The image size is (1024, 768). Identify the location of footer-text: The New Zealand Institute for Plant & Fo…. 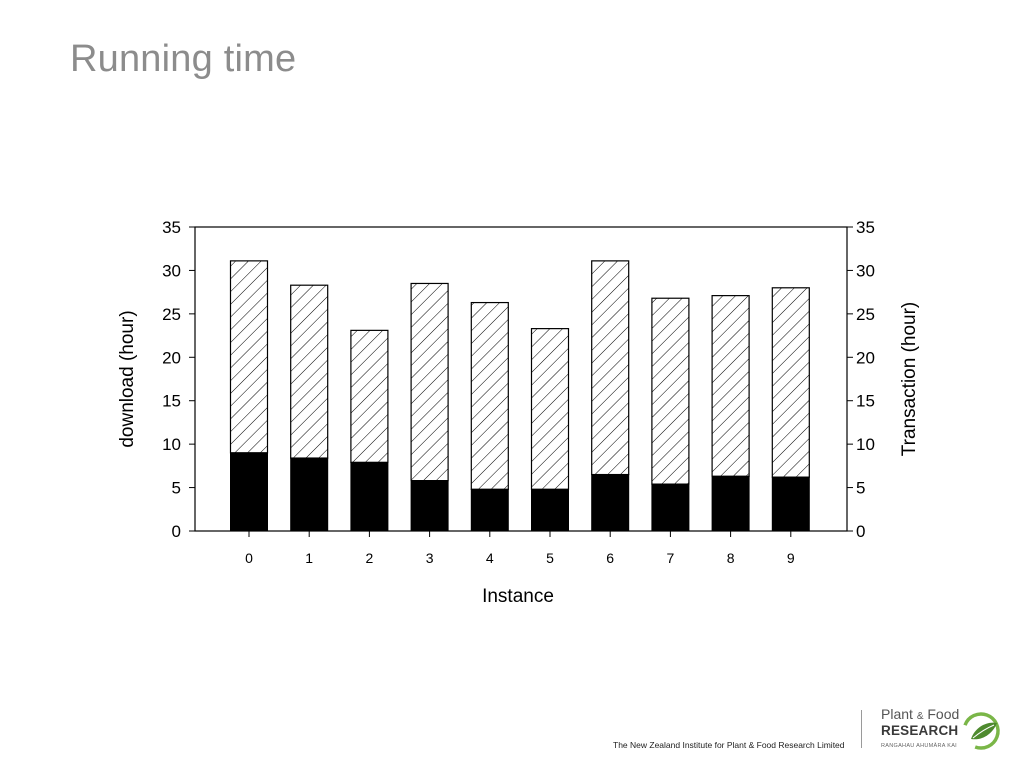
(729, 745).